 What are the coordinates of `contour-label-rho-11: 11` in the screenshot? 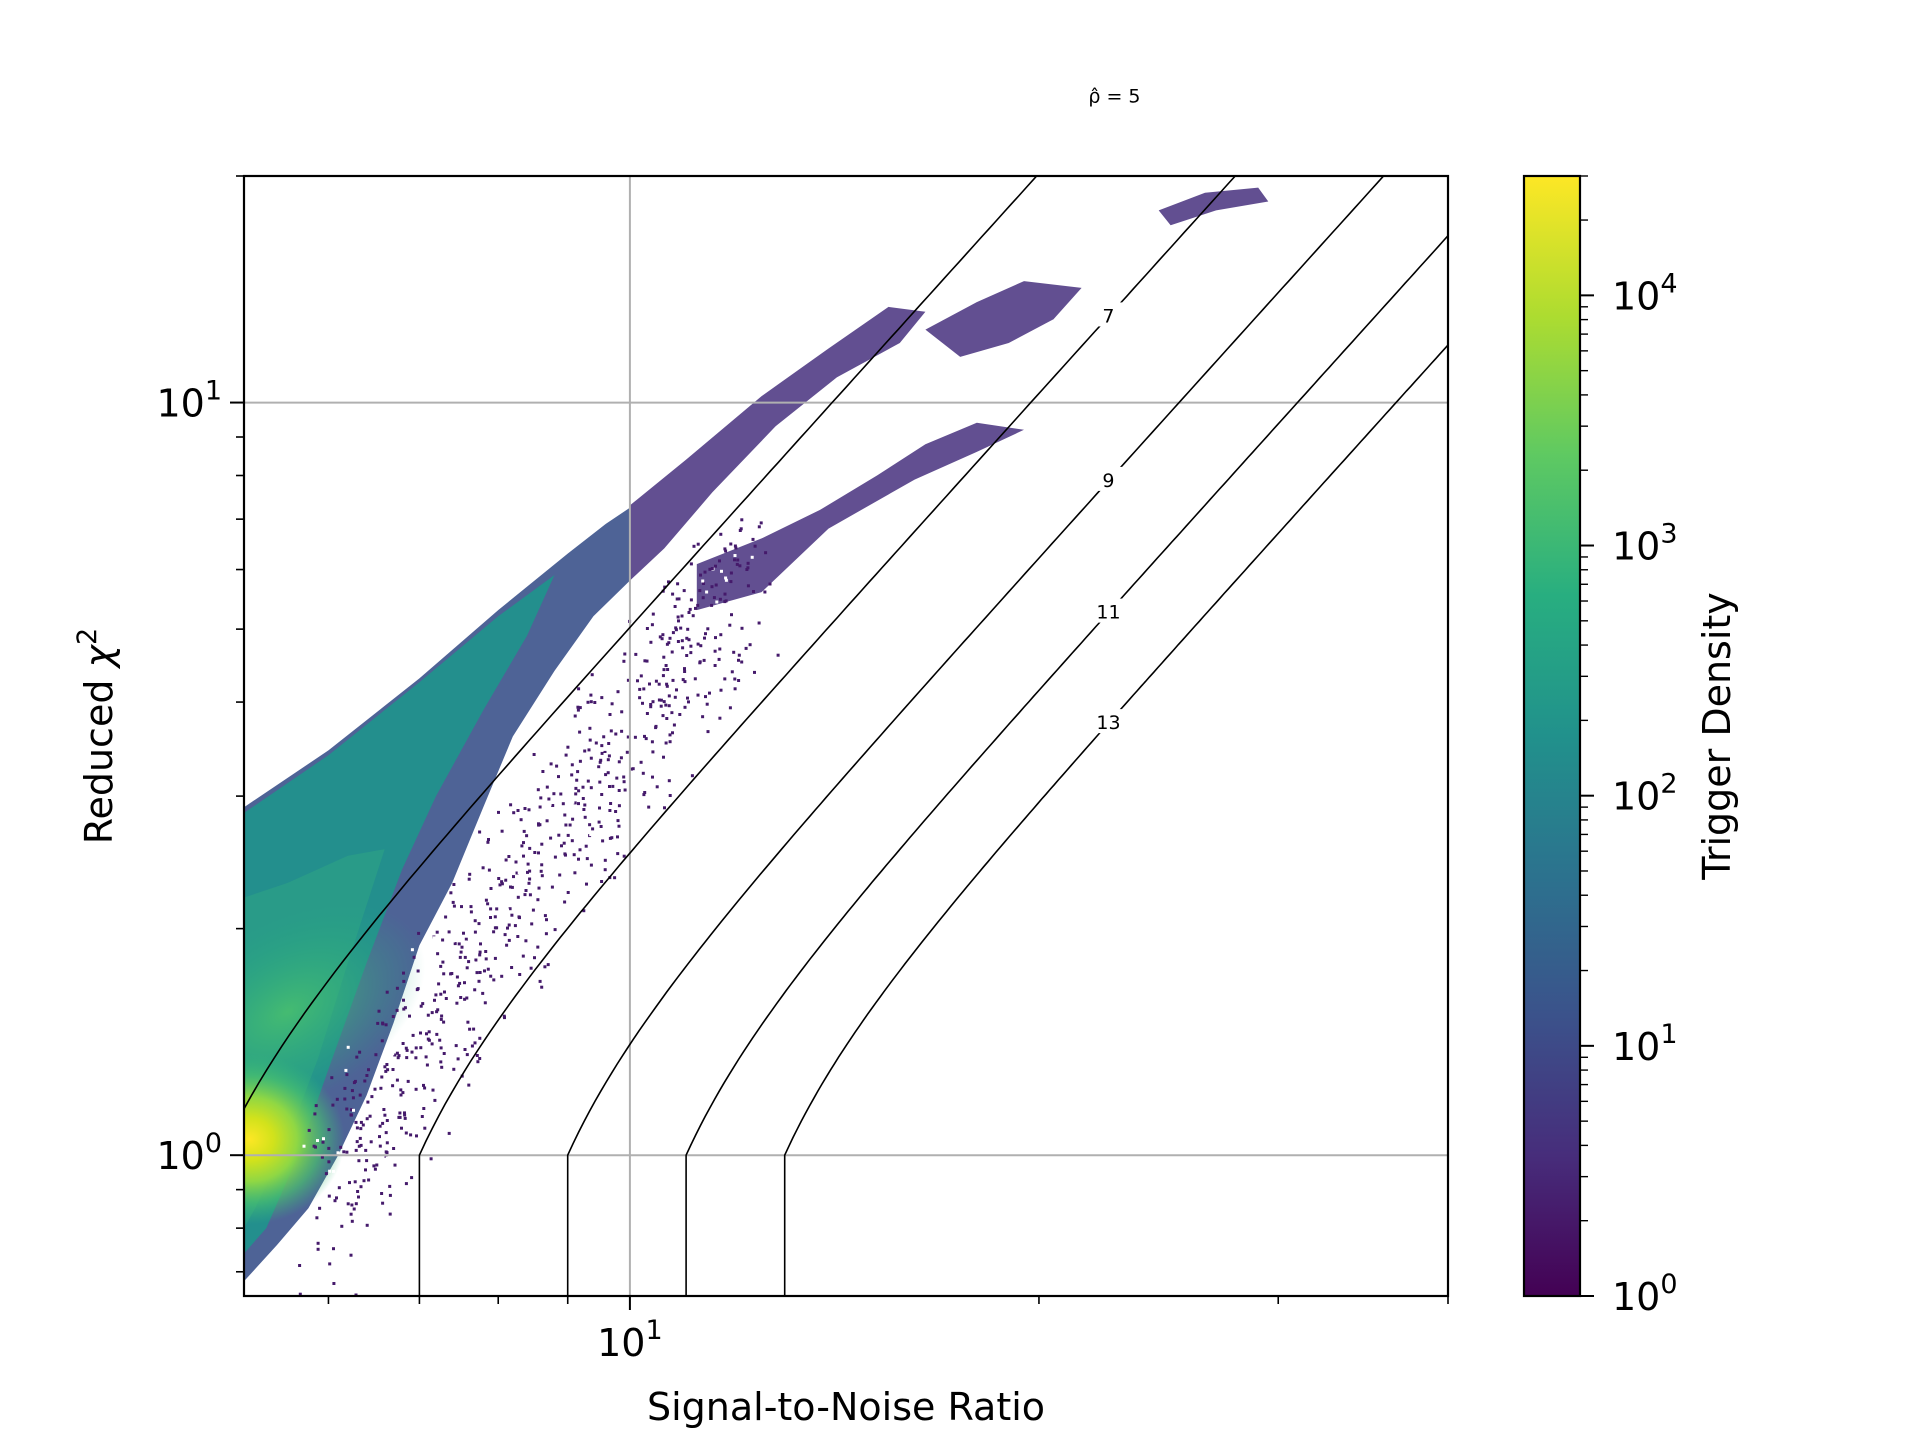 It's located at (1108, 613).